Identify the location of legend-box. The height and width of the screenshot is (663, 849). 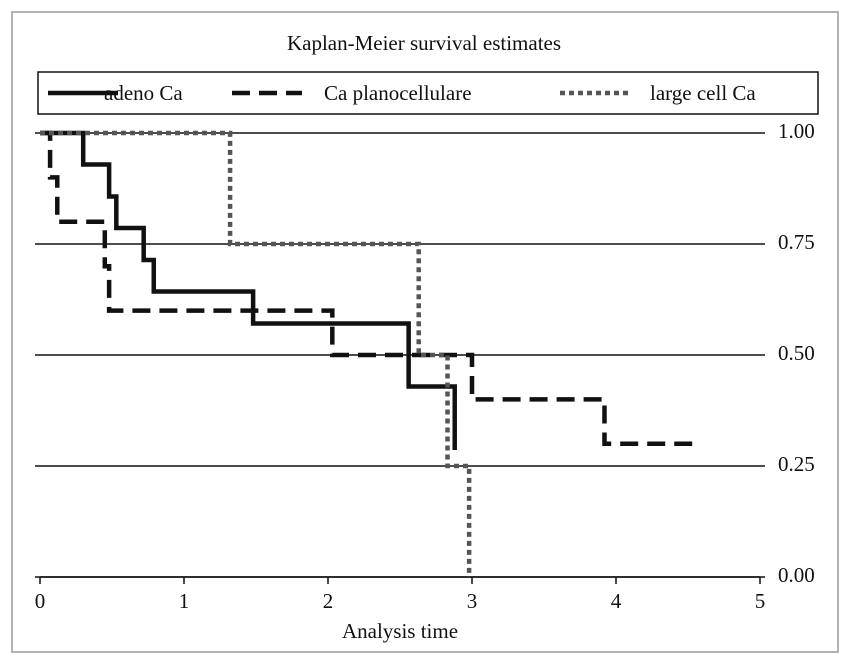
(428, 93).